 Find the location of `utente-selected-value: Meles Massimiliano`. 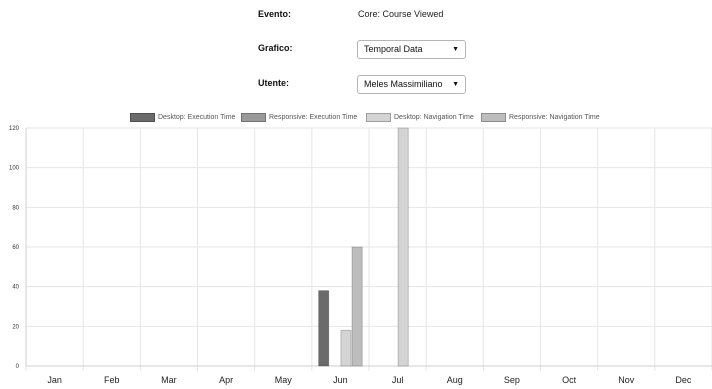

utente-selected-value: Meles Massimiliano is located at coordinates (403, 84).